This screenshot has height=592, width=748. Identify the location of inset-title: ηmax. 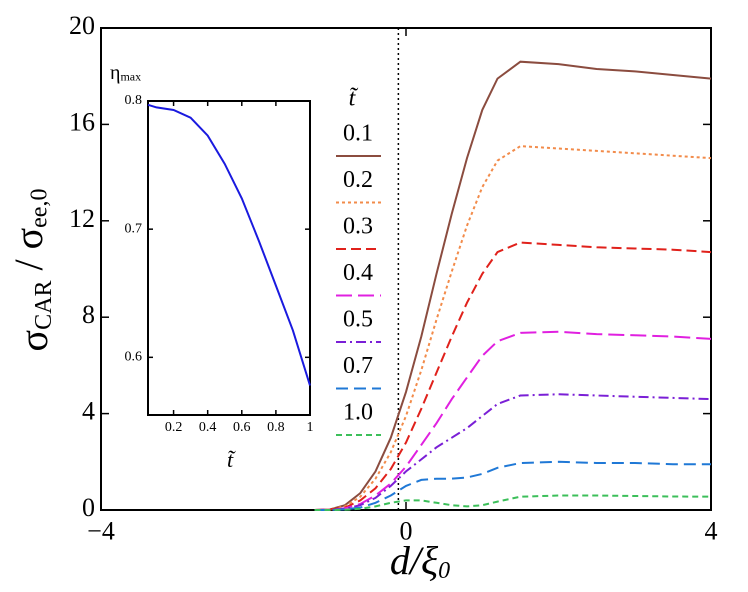
(125, 73).